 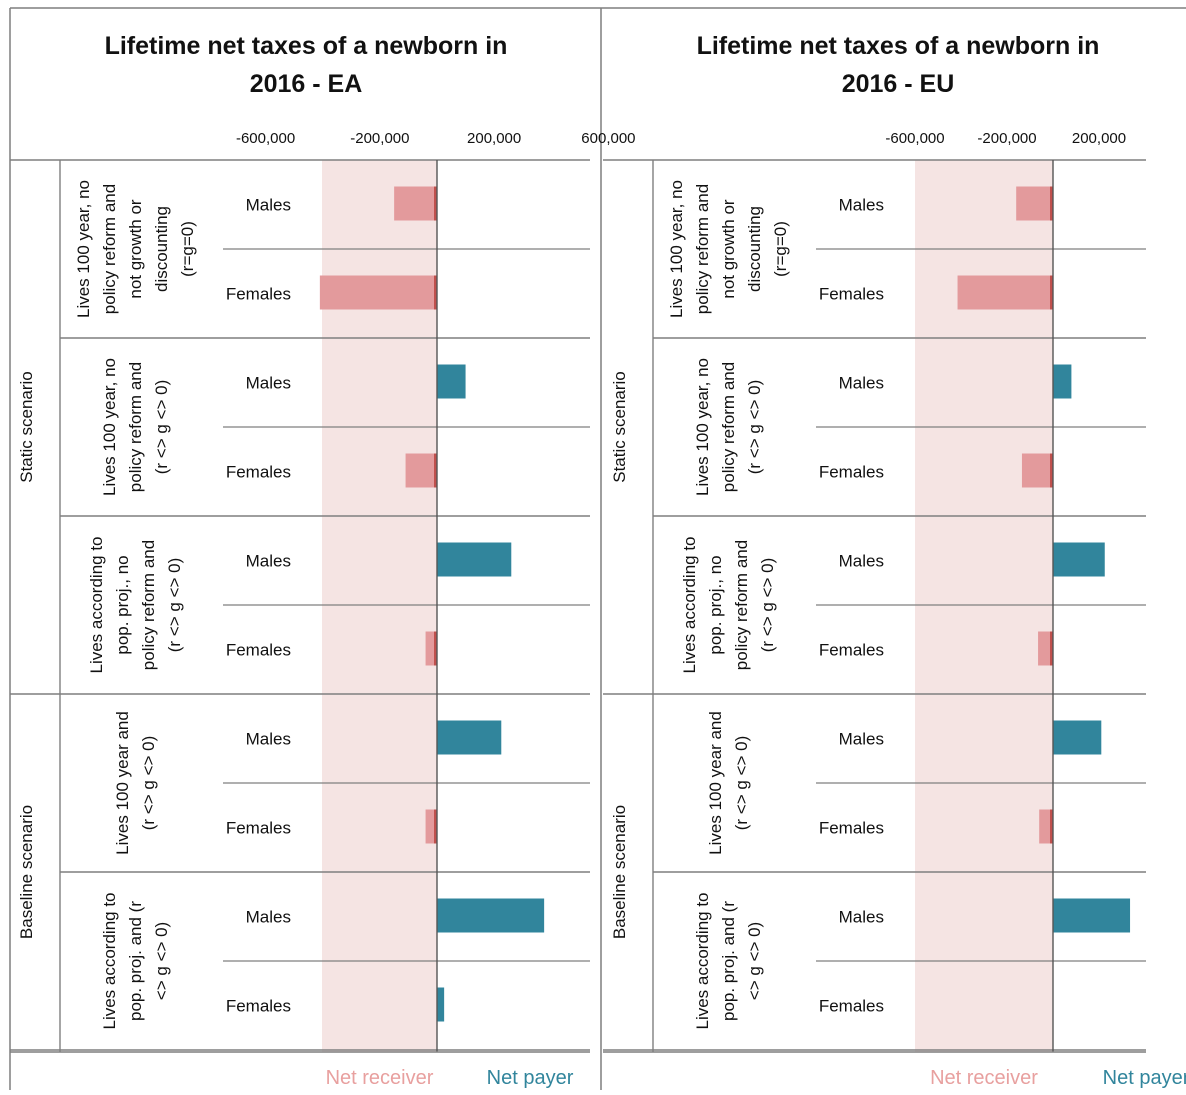 What do you see at coordinates (608, 138) in the screenshot?
I see `x-tick-label: 600,000` at bounding box center [608, 138].